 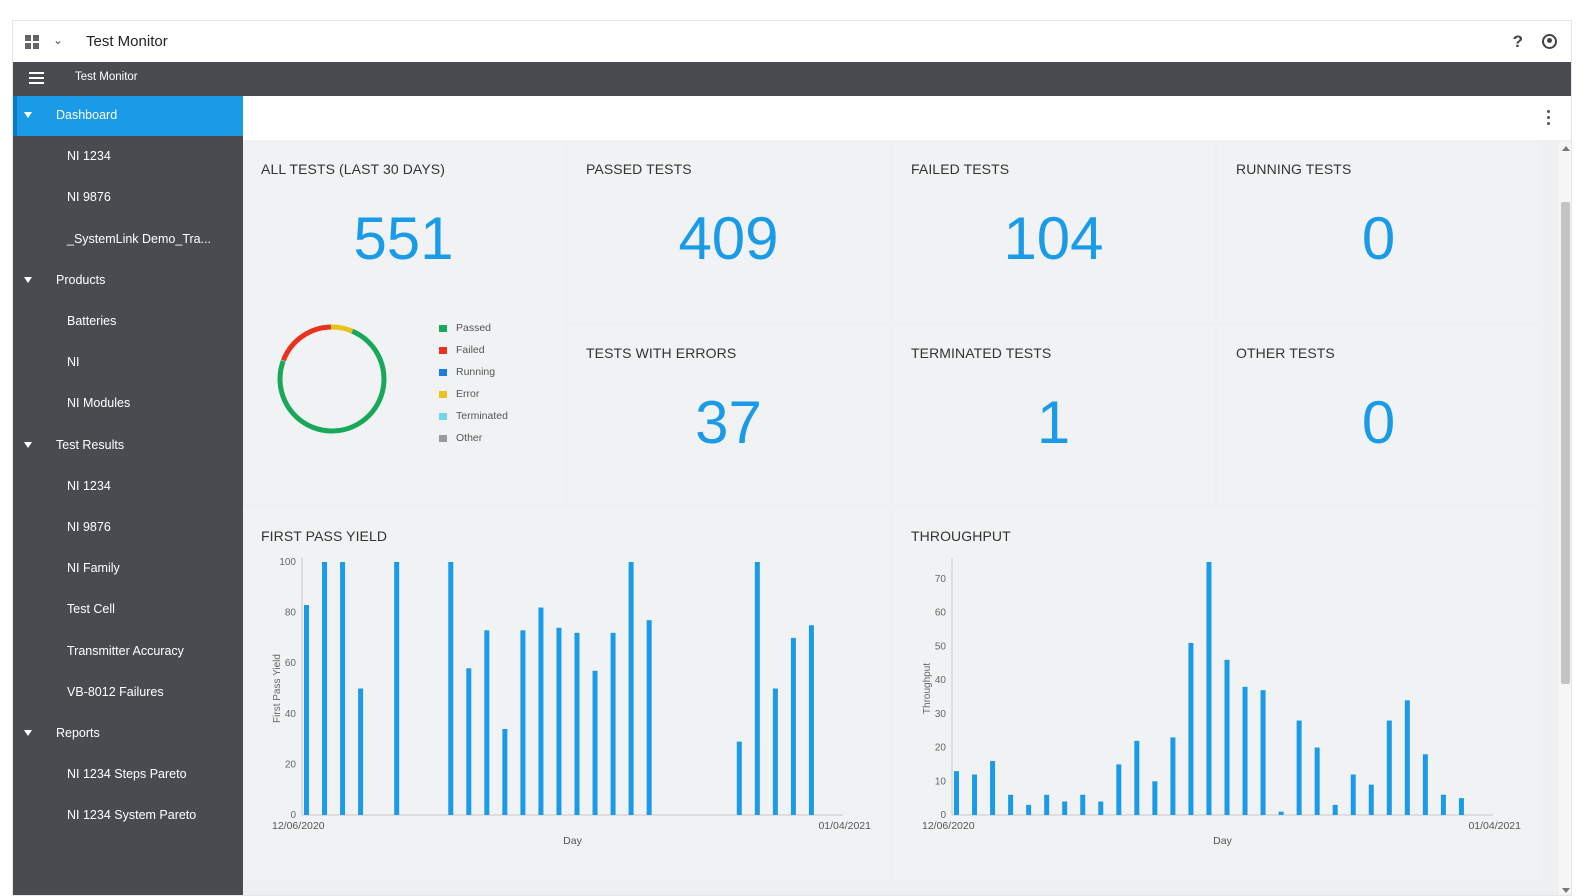 What do you see at coordinates (1378, 415) in the screenshot?
I see `tile-other-tests: OTHER TESTS 0` at bounding box center [1378, 415].